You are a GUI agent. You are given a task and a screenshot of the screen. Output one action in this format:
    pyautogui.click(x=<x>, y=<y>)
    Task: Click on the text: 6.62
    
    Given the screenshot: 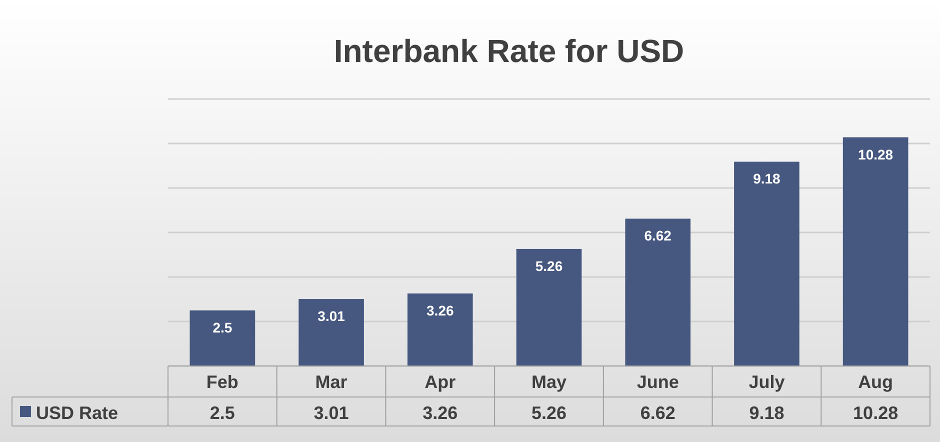 What is the action you would take?
    pyautogui.click(x=658, y=413)
    